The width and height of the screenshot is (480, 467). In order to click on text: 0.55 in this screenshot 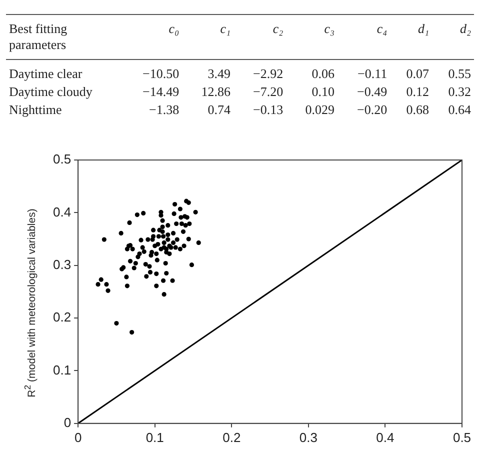, I will do `click(459, 74)`.